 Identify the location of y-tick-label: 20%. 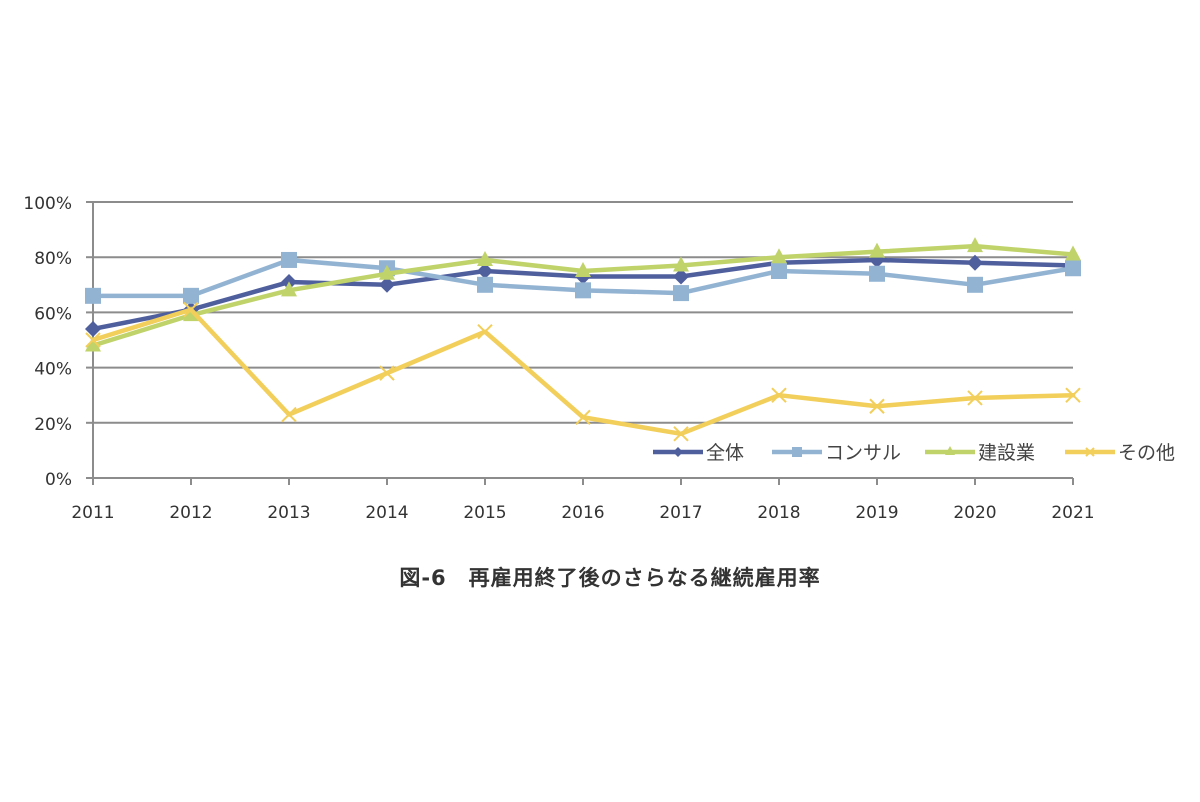
(53, 425).